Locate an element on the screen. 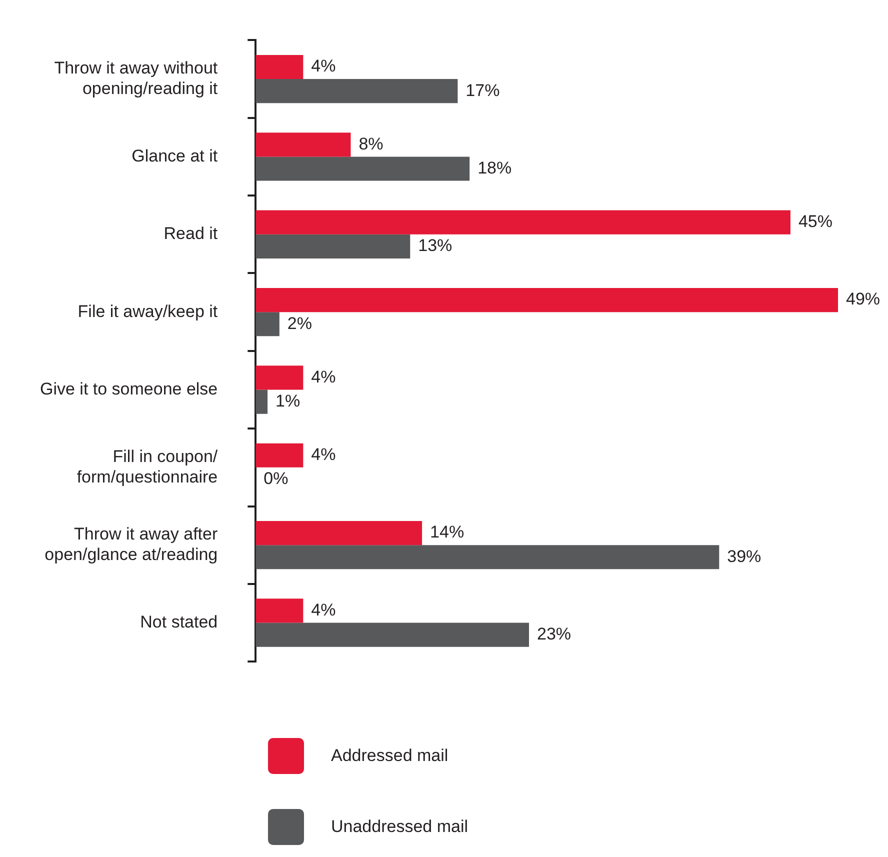  y-tick-label: Give it to someone else is located at coordinates (129, 388).